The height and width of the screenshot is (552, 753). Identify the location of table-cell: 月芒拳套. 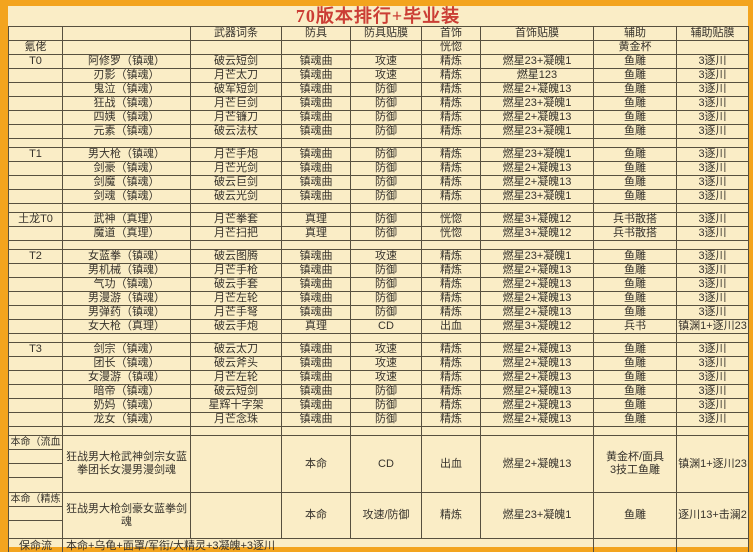
(236, 219).